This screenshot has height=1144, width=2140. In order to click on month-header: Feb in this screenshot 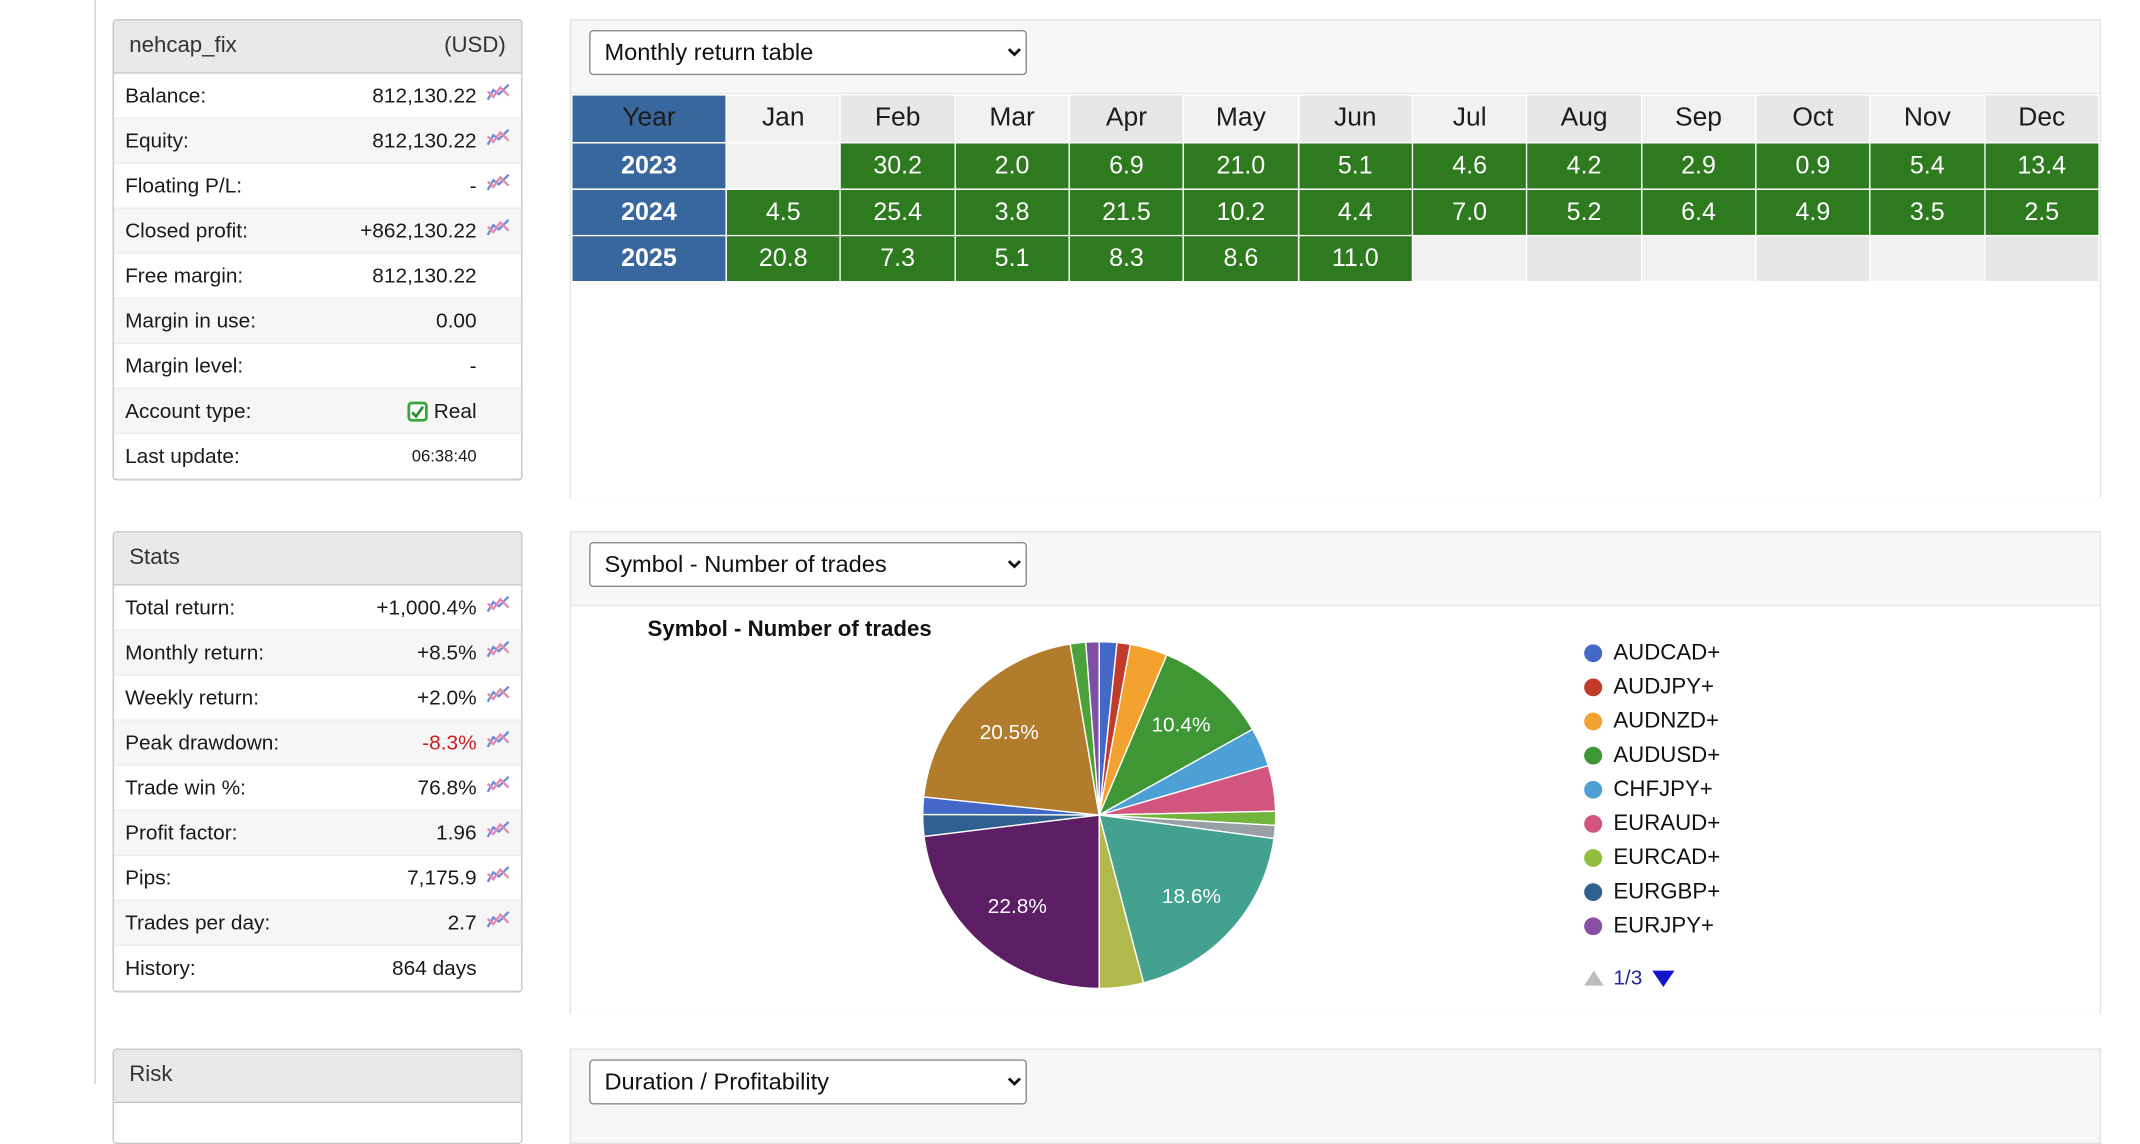, I will do `click(897, 119)`.